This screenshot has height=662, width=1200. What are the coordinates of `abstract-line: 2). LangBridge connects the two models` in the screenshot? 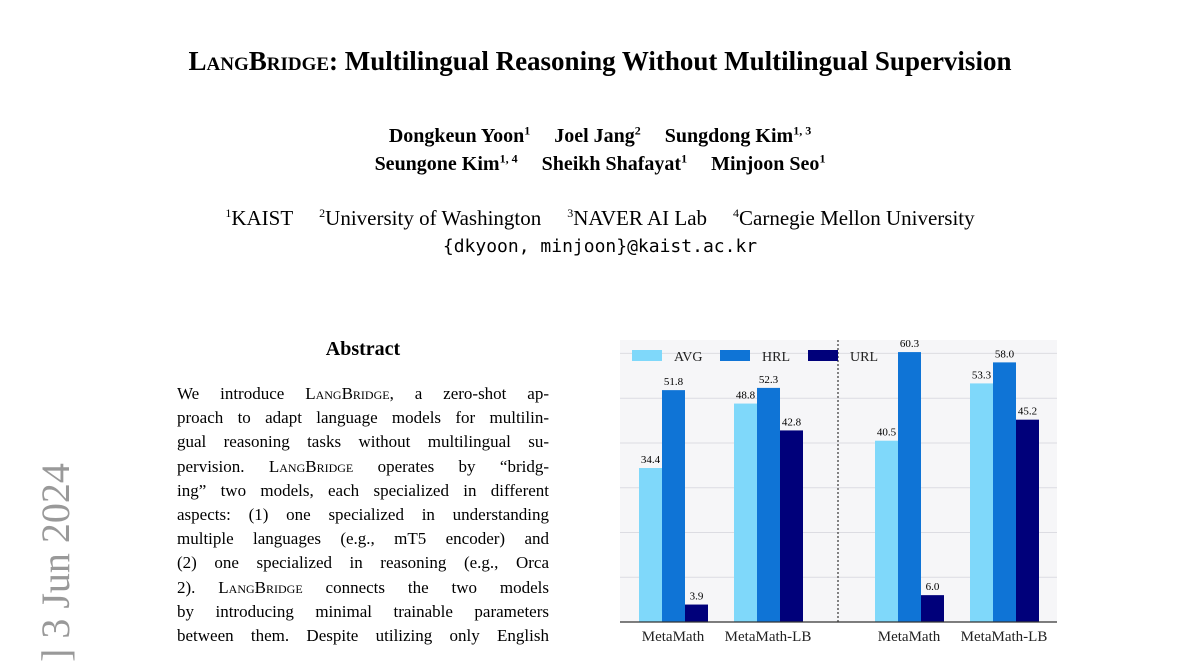 It's located at (363, 587).